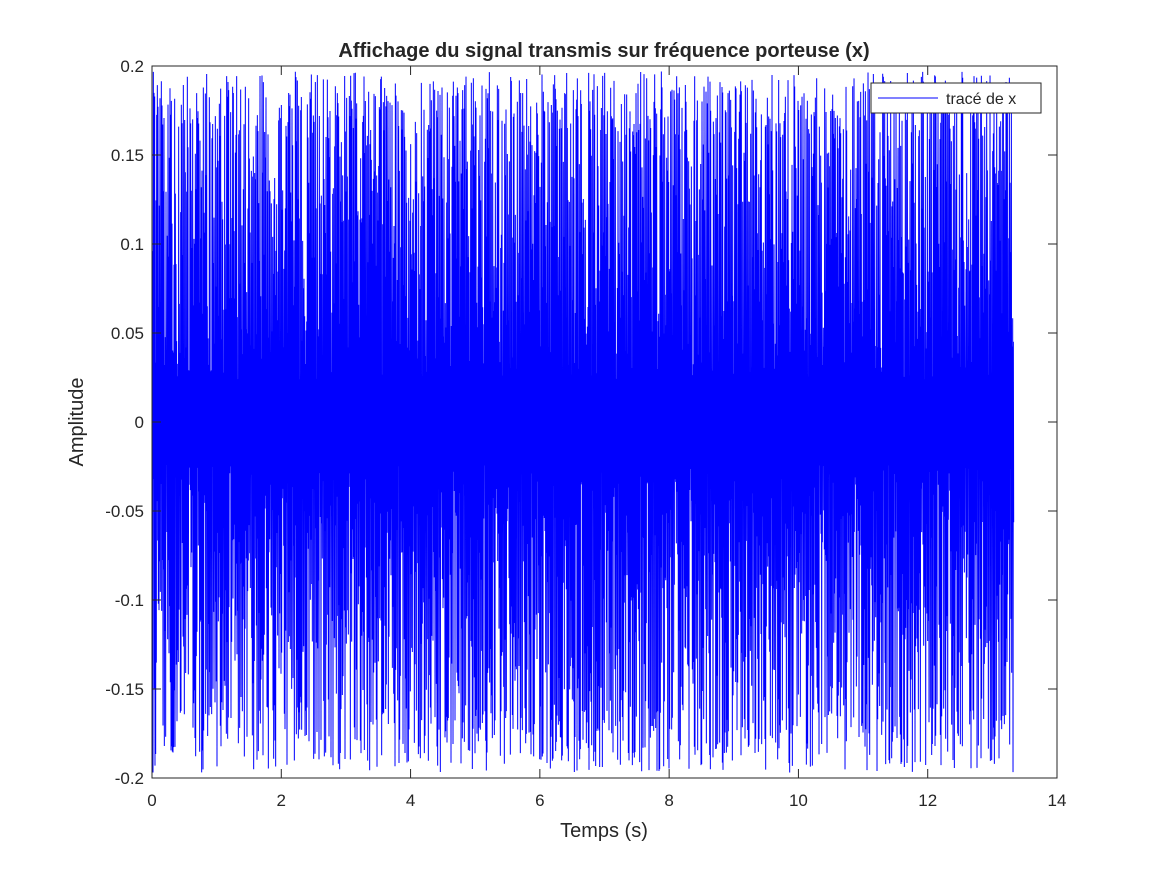  Describe the element at coordinates (151, 800) in the screenshot. I see `x-tick-label: 0` at that location.